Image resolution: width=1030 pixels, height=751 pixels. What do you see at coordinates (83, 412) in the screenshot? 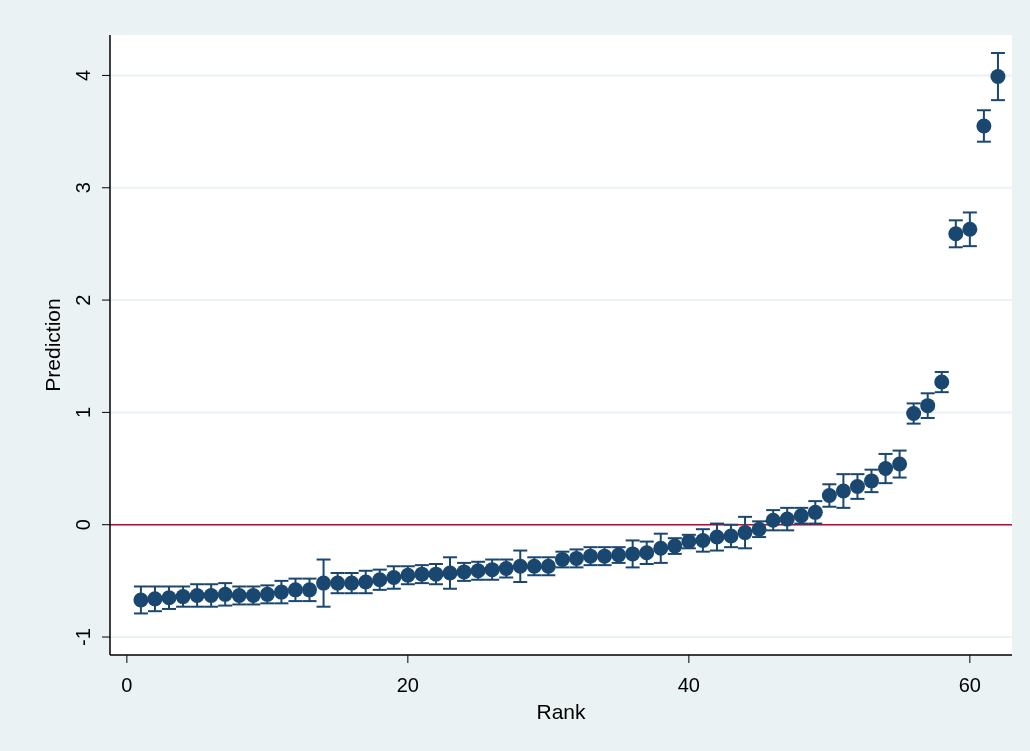
I see `y-tick-label: 1` at bounding box center [83, 412].